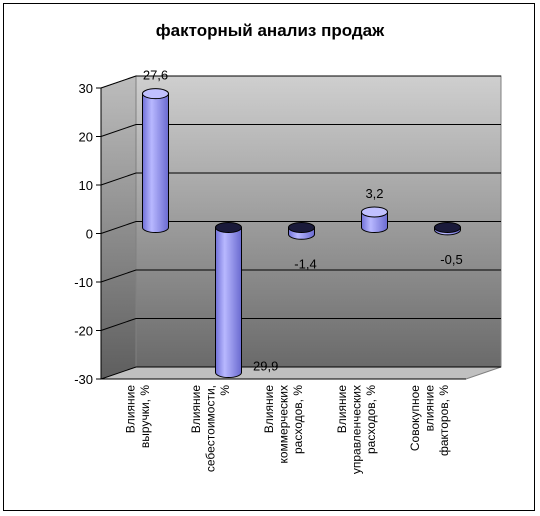 The image size is (540, 516). What do you see at coordinates (430, 408) in the screenshot?
I see `category-label-line: влияние` at bounding box center [430, 408].